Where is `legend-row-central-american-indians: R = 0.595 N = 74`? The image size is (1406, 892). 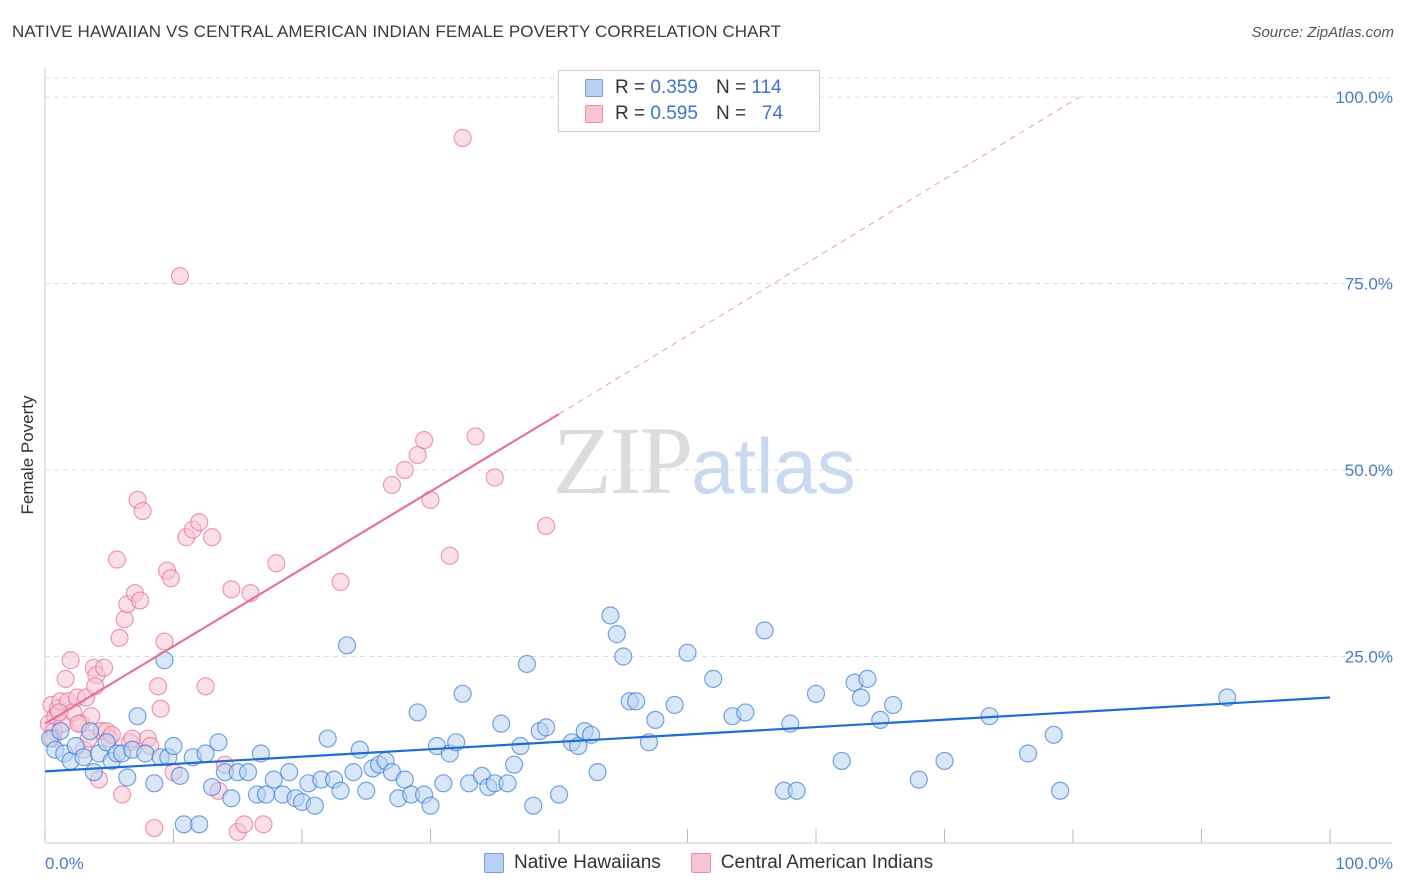
legend-row-central-american-indians: R = 0.595 N = 74 is located at coordinates (684, 114).